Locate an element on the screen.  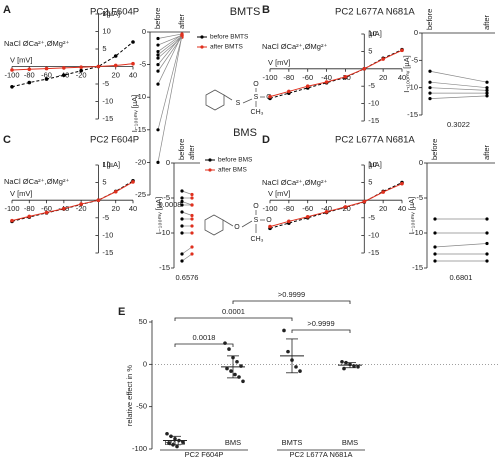
y-tick-label: -25 is located at coordinates (140, 194).